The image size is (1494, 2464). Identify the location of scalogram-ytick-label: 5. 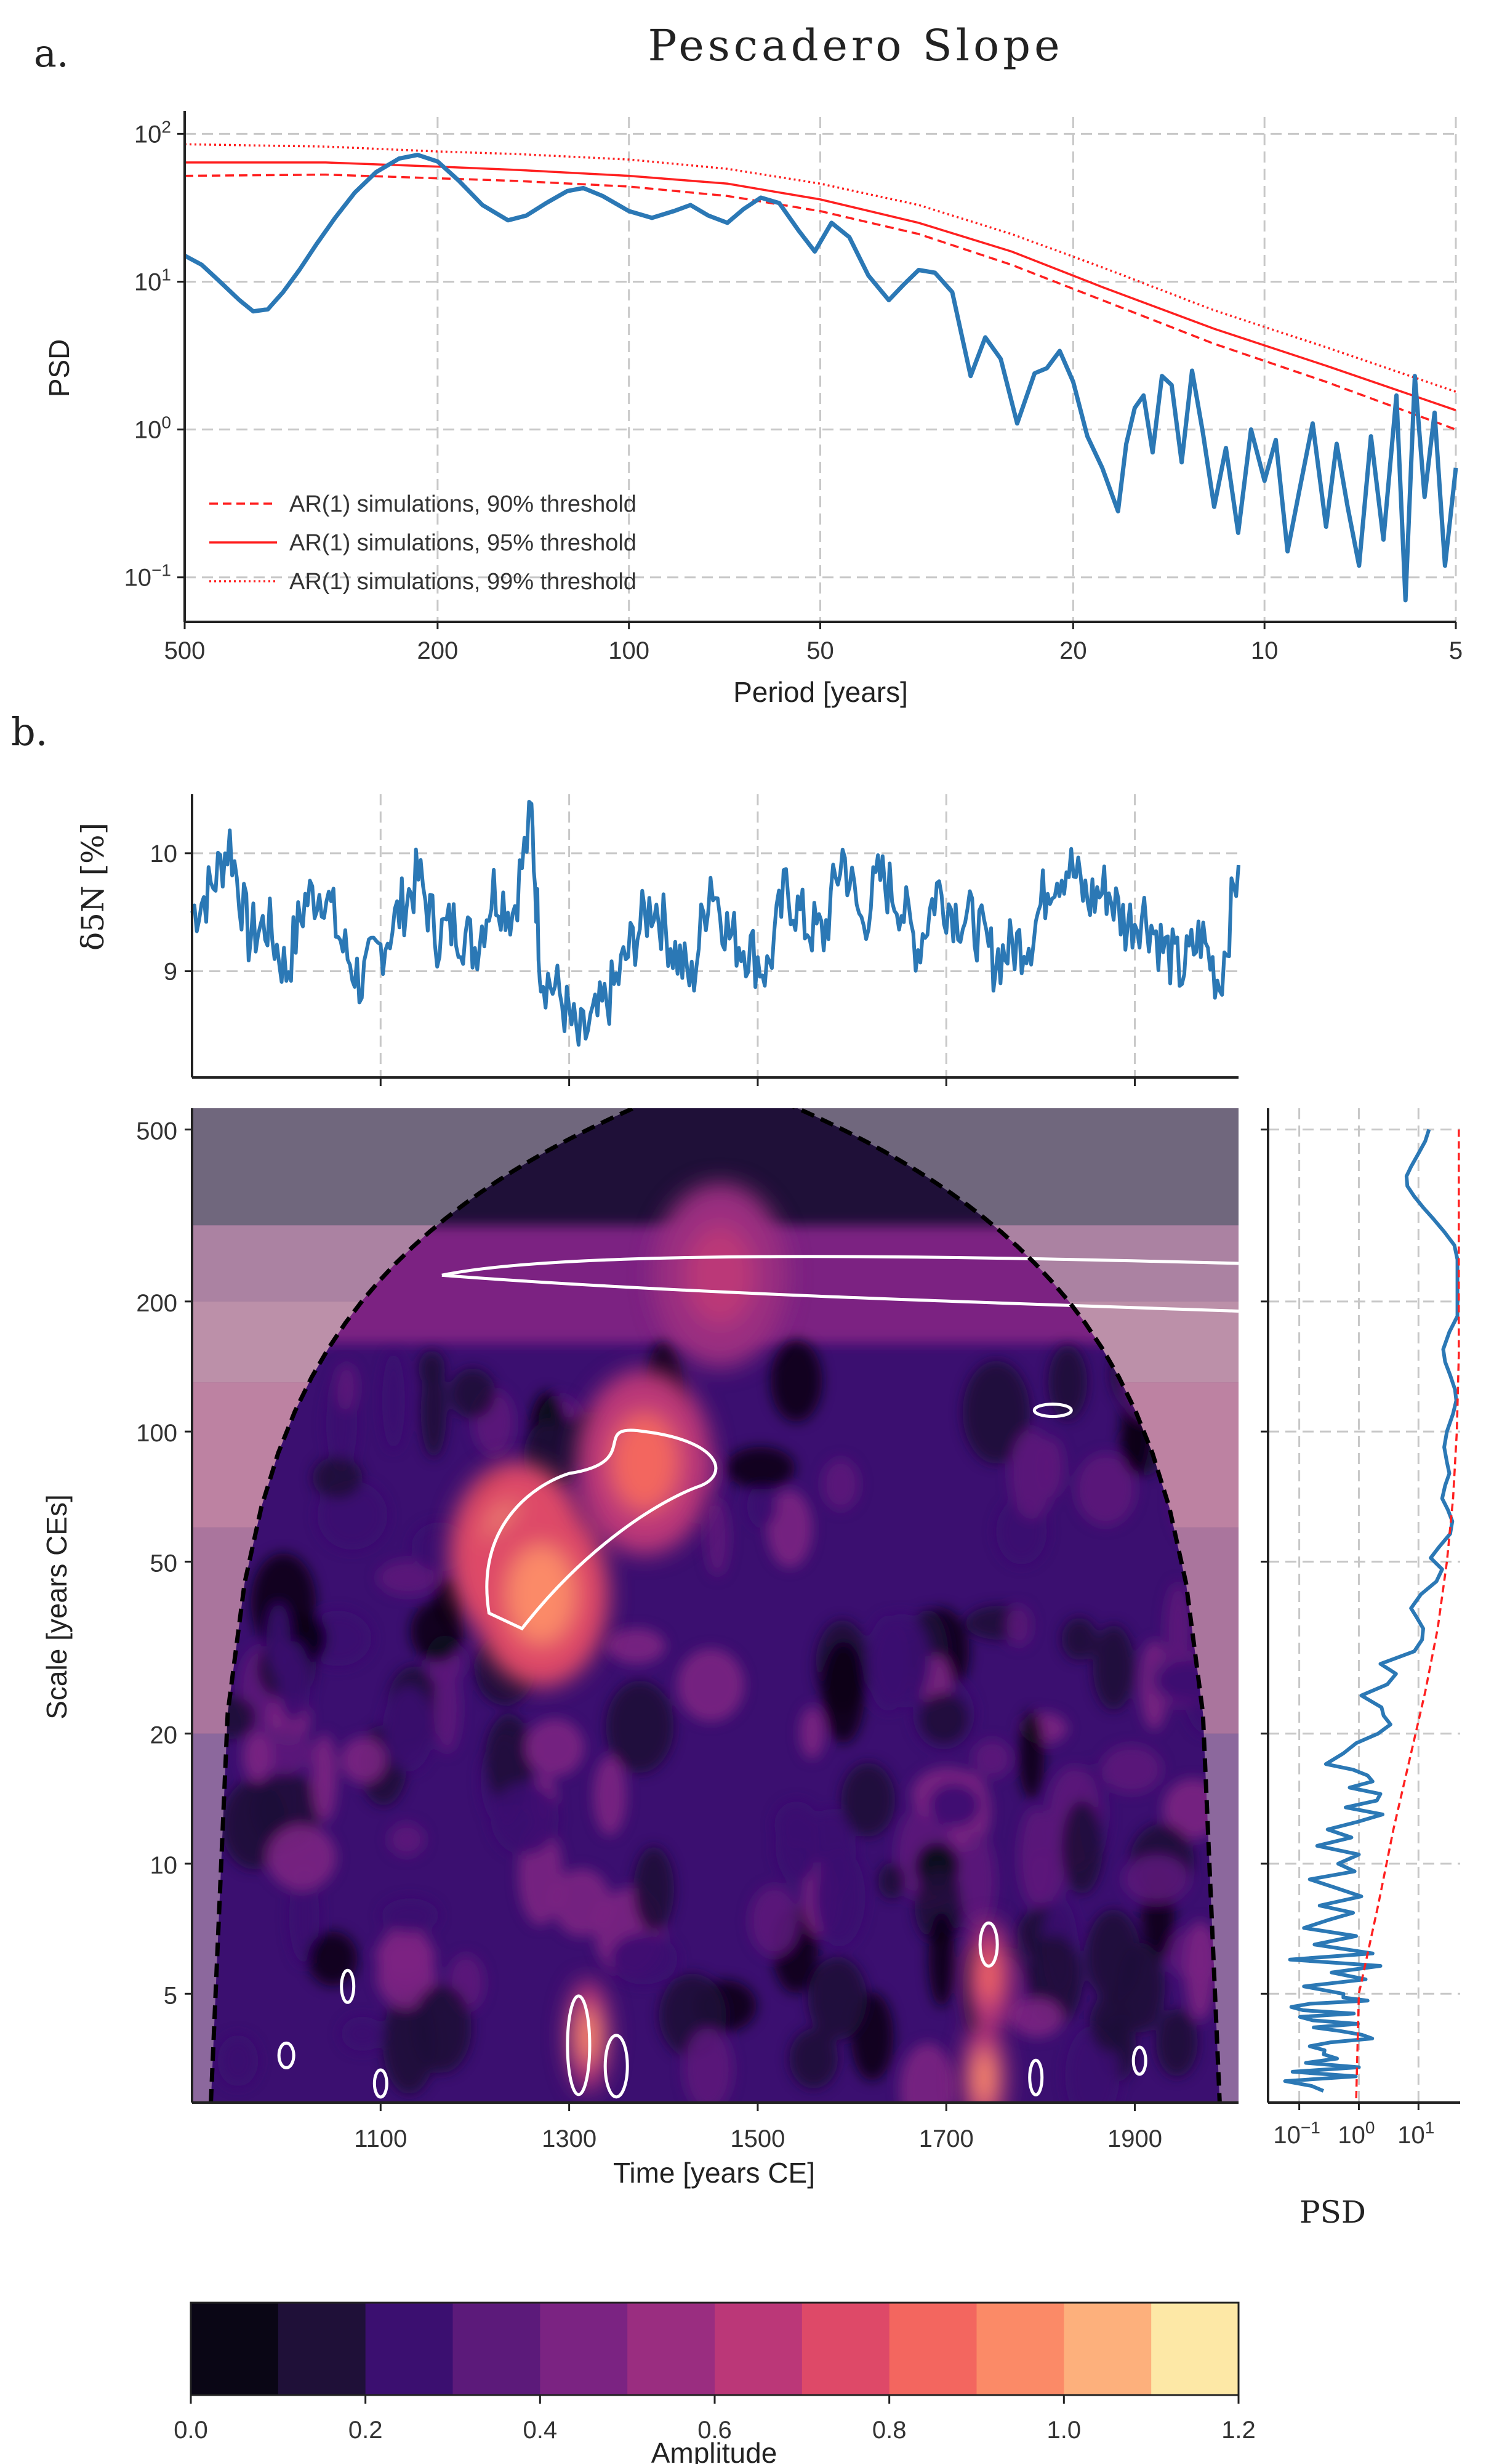
(170, 1995).